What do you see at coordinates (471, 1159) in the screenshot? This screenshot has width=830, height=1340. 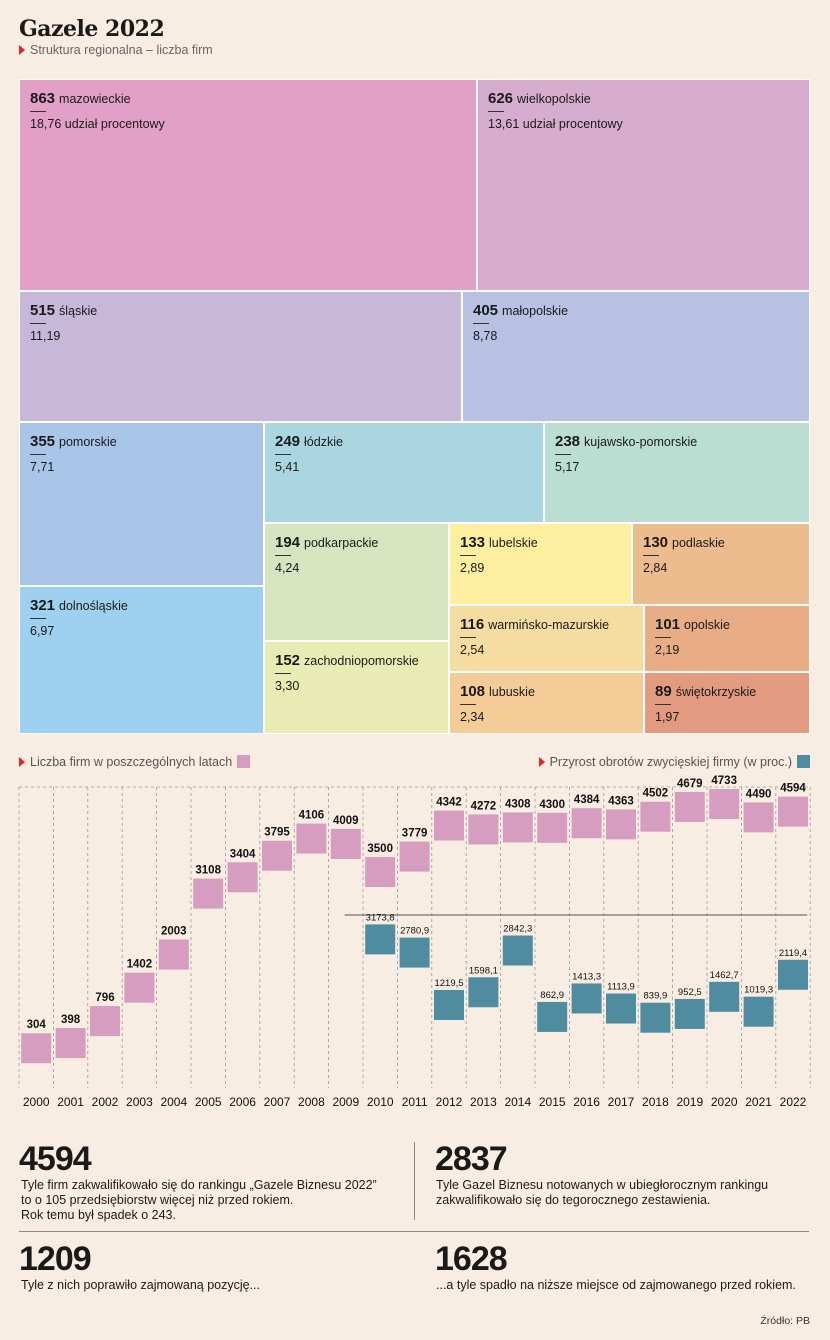 I see `stat-number-2: 2837` at bounding box center [471, 1159].